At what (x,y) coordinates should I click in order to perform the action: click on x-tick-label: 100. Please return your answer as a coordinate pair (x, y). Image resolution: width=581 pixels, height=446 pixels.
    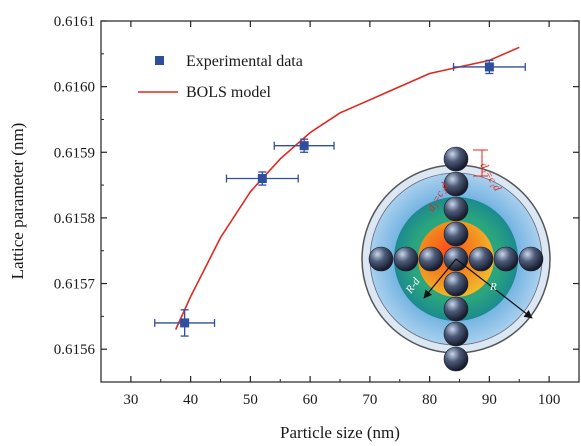
    Looking at the image, I should click on (549, 400).